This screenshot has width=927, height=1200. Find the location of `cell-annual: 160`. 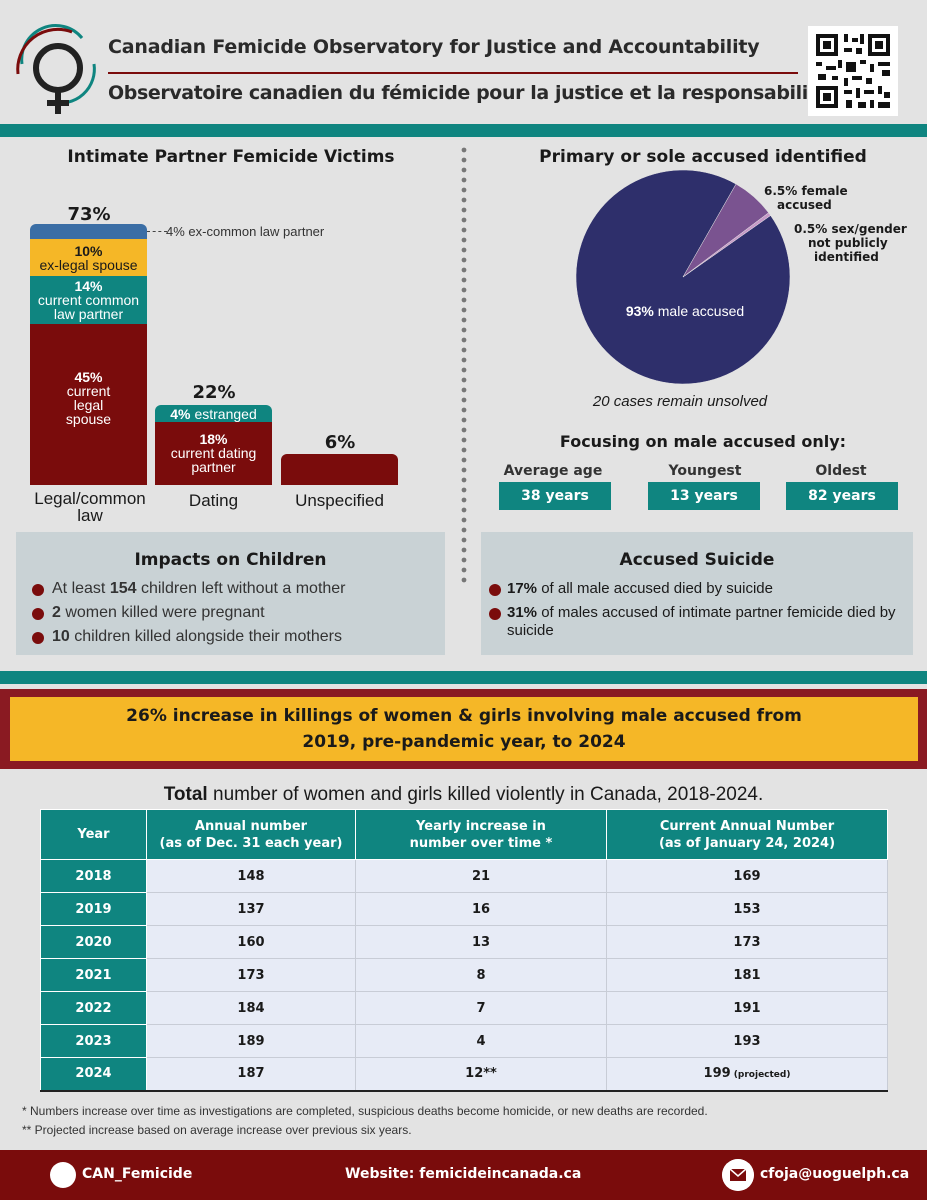

cell-annual: 160 is located at coordinates (251, 942).